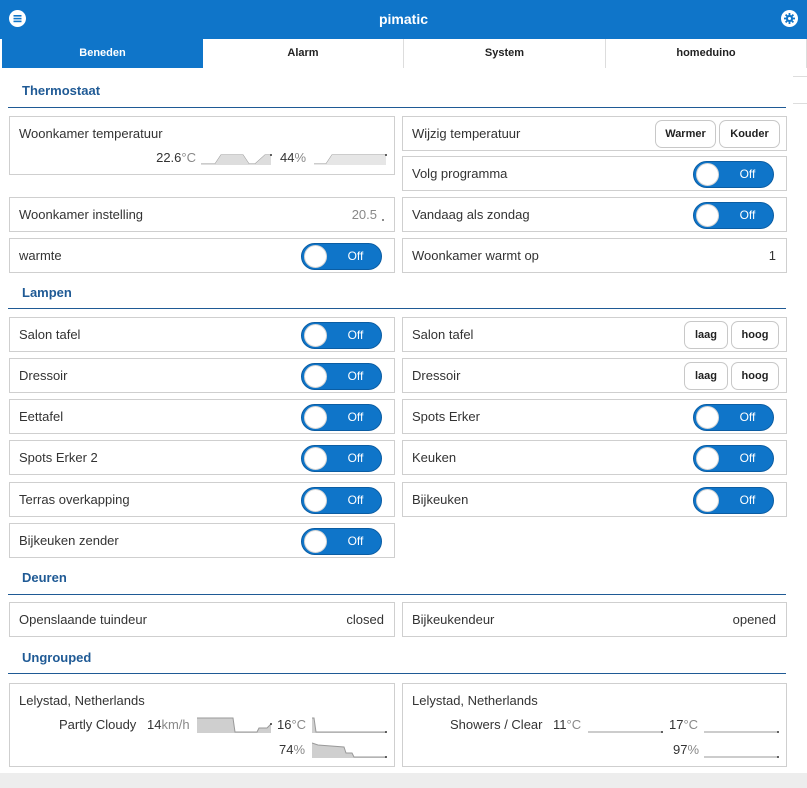  Describe the element at coordinates (471, 214) in the screenshot. I see `device-label: Vandaag als zondag` at that location.